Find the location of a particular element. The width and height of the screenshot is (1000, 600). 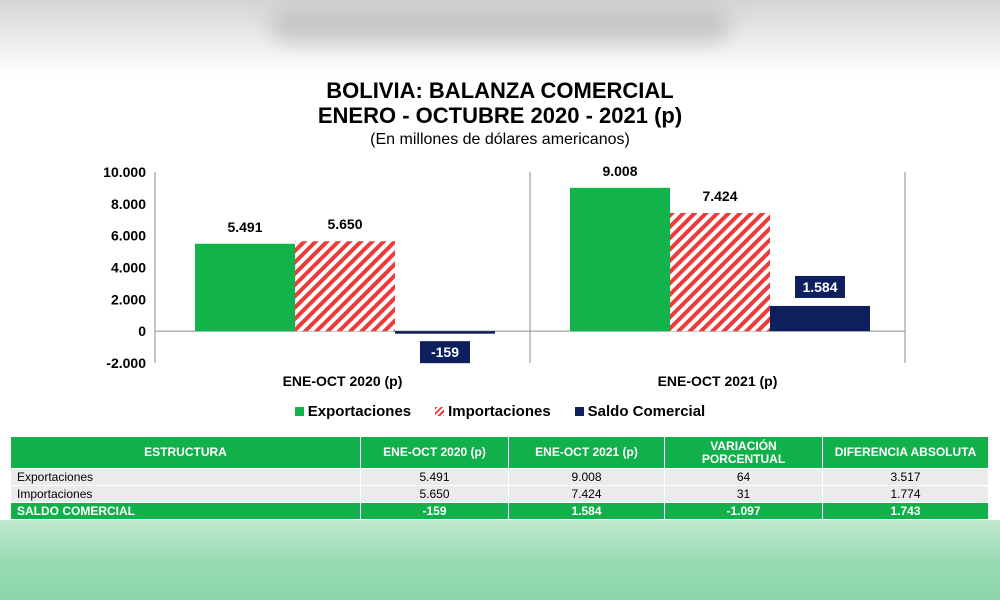

table-cell-label: Exportaciones is located at coordinates (185, 477).